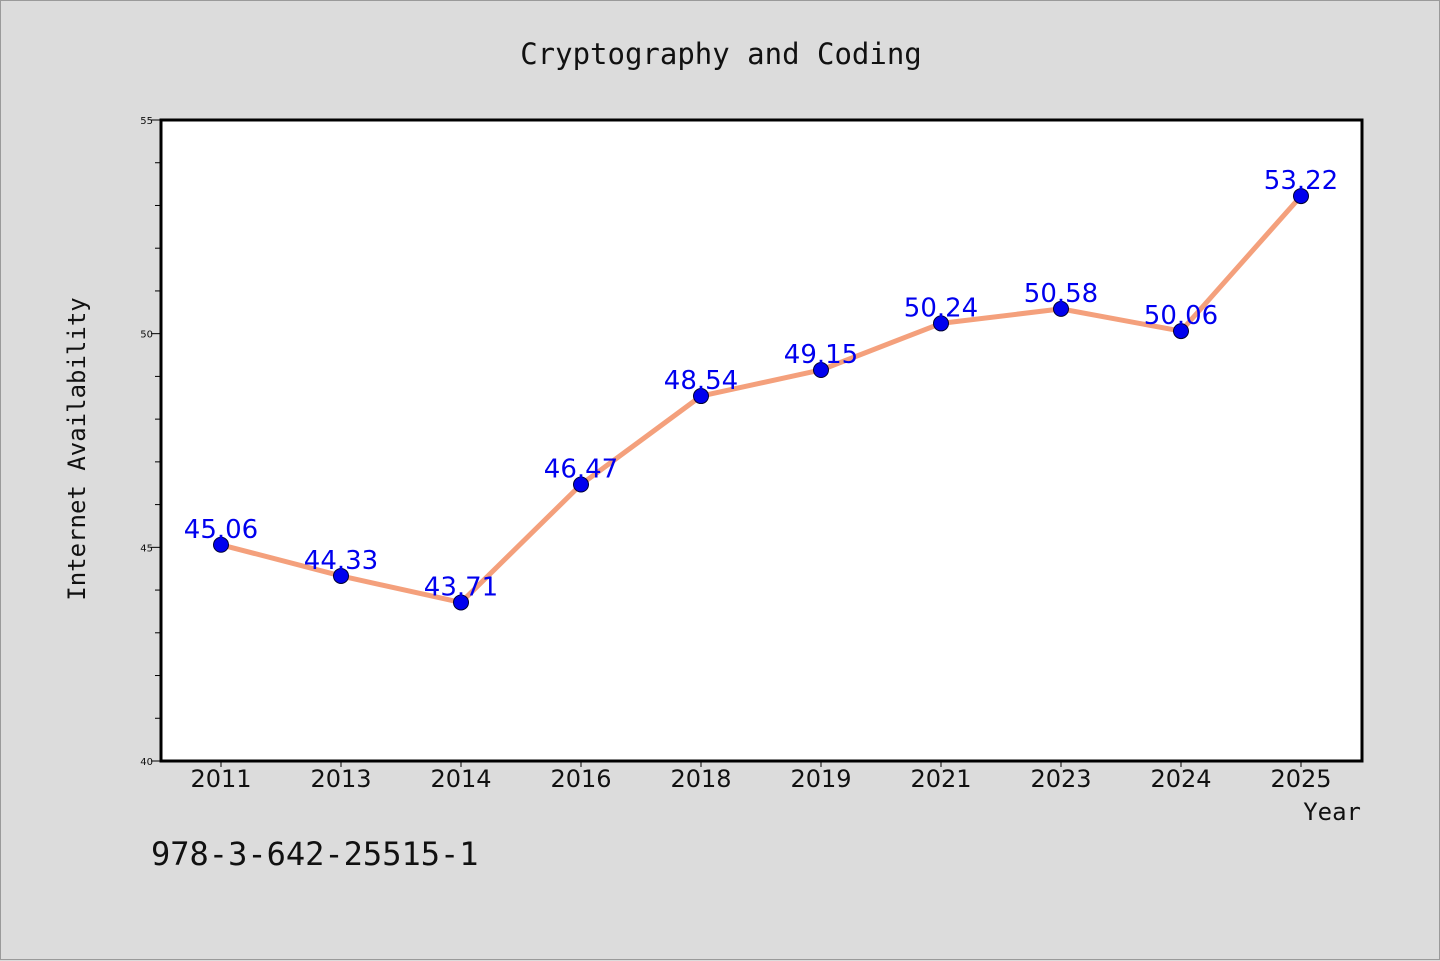  What do you see at coordinates (1332, 812) in the screenshot?
I see `x-axis-label: Year` at bounding box center [1332, 812].